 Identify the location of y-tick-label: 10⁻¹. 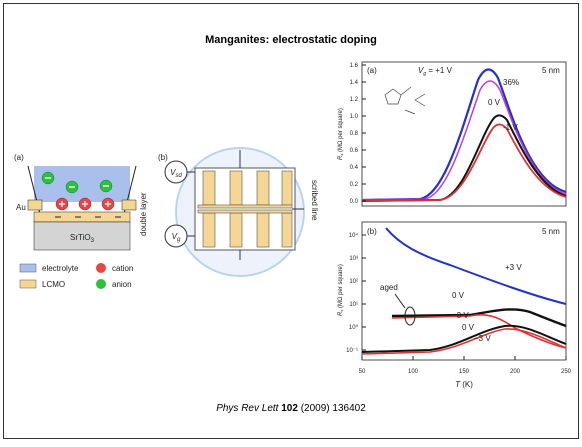
(352, 351).